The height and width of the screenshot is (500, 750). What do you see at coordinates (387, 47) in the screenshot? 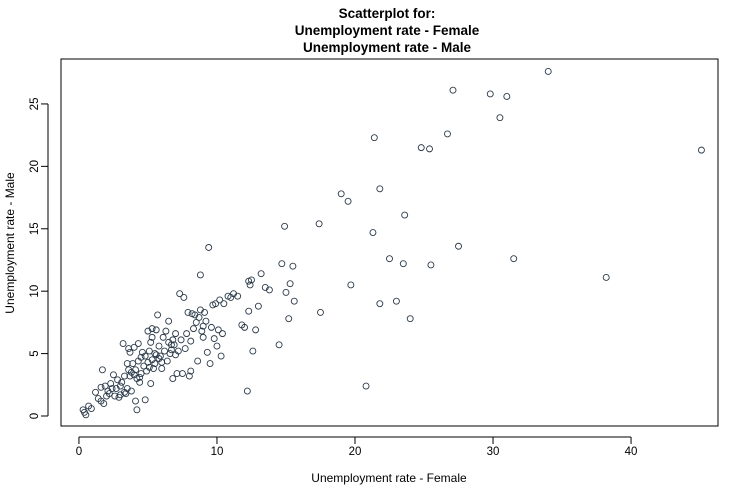
I see `chart-title-line-3: Unemployment rate - Male` at bounding box center [387, 47].